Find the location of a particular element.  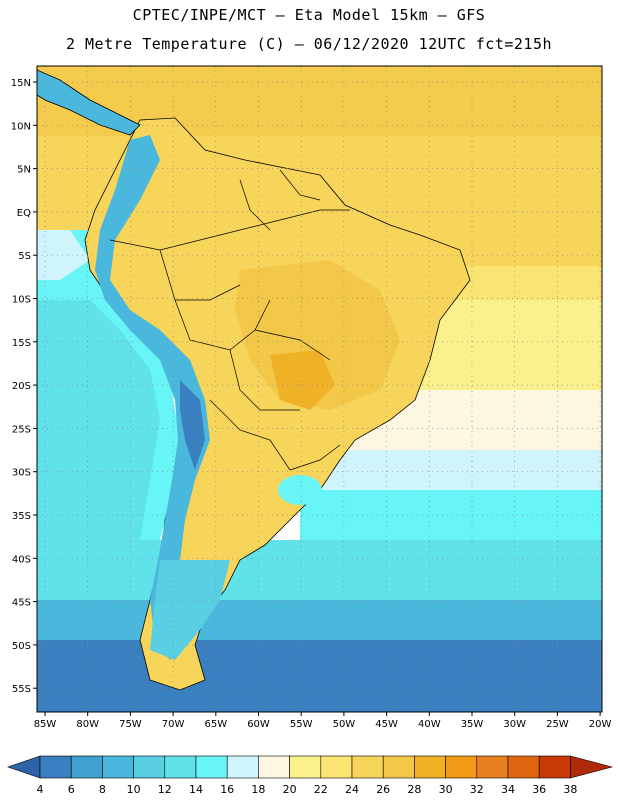

lat-label: 5S is located at coordinates (24, 256).